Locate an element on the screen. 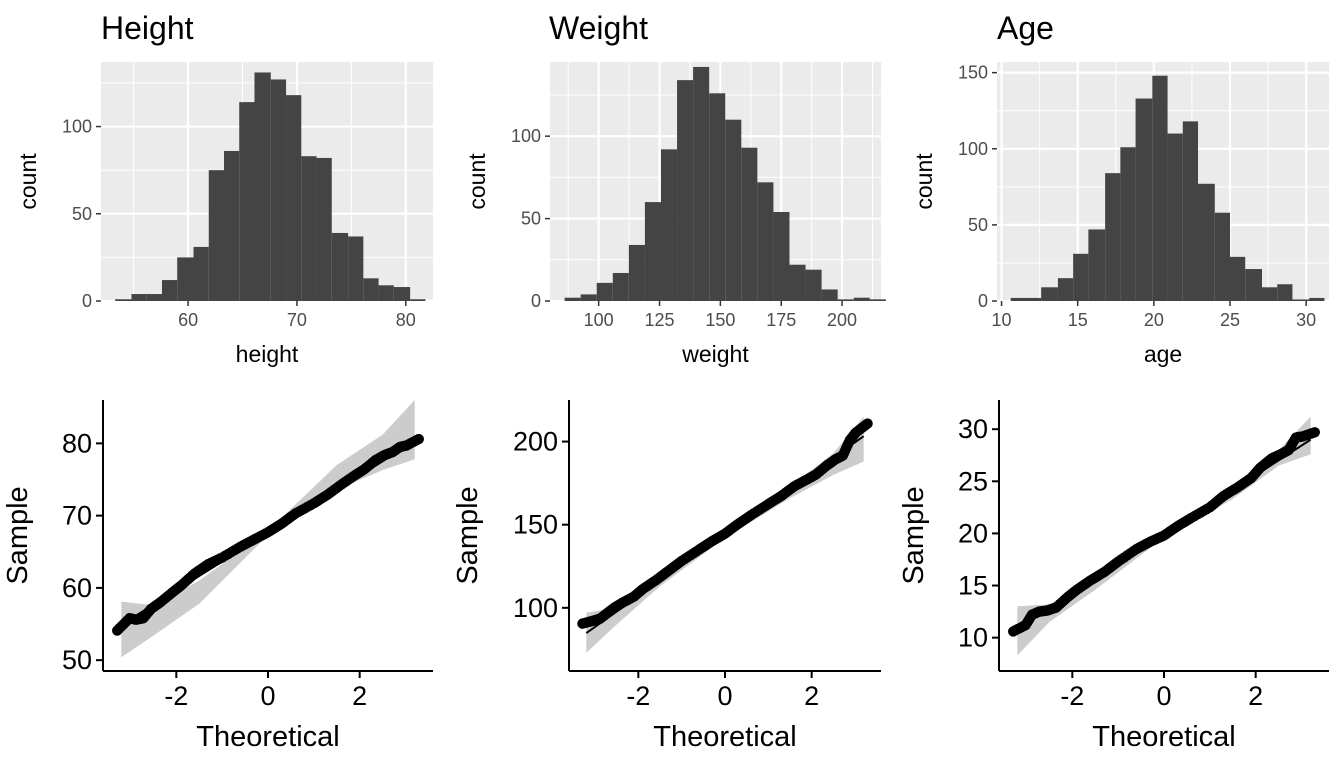  weight-qq-x-tick-label: 0 is located at coordinates (724, 696).